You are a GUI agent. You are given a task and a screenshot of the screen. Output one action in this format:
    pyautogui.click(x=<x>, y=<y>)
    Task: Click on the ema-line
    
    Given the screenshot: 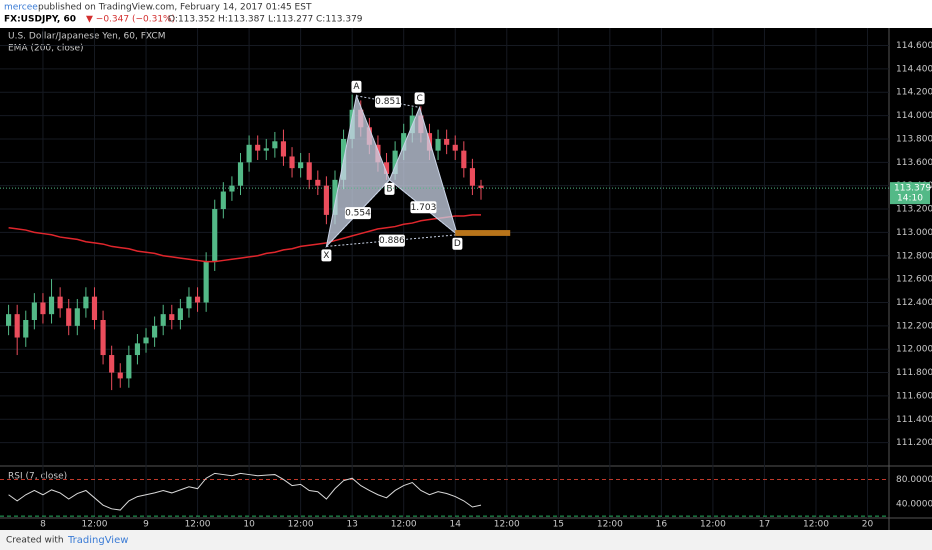 What is the action you would take?
    pyautogui.click(x=245, y=238)
    